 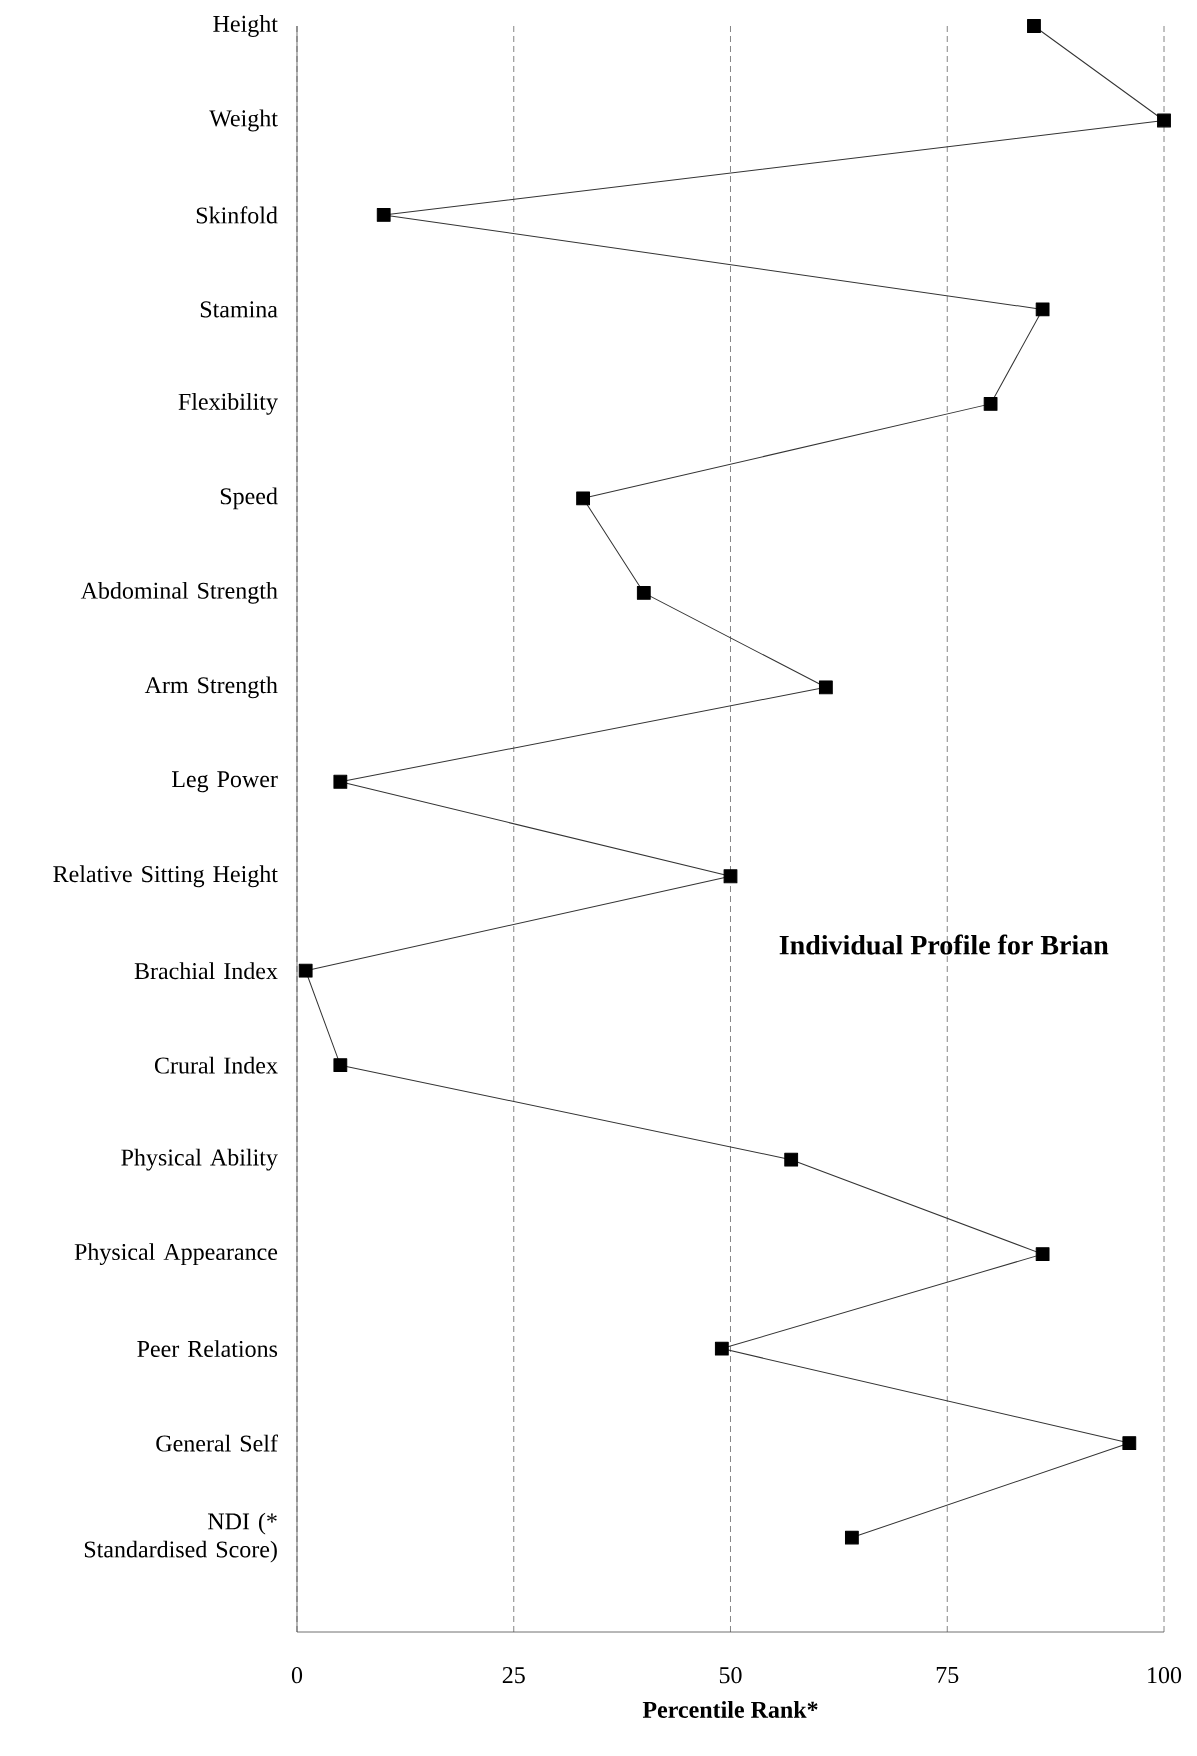 What do you see at coordinates (207, 1349) in the screenshot?
I see `y-tick-label: Peer Relations` at bounding box center [207, 1349].